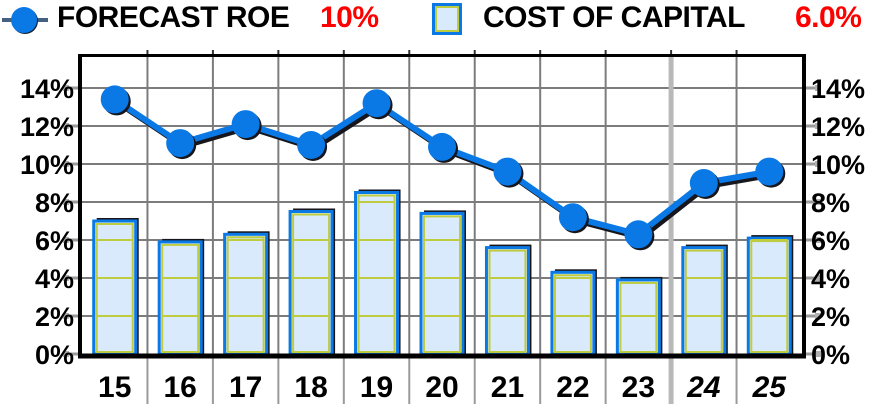 The width and height of the screenshot is (872, 408). Describe the element at coordinates (54, 355) in the screenshot. I see `y-label-left: 0%` at that location.